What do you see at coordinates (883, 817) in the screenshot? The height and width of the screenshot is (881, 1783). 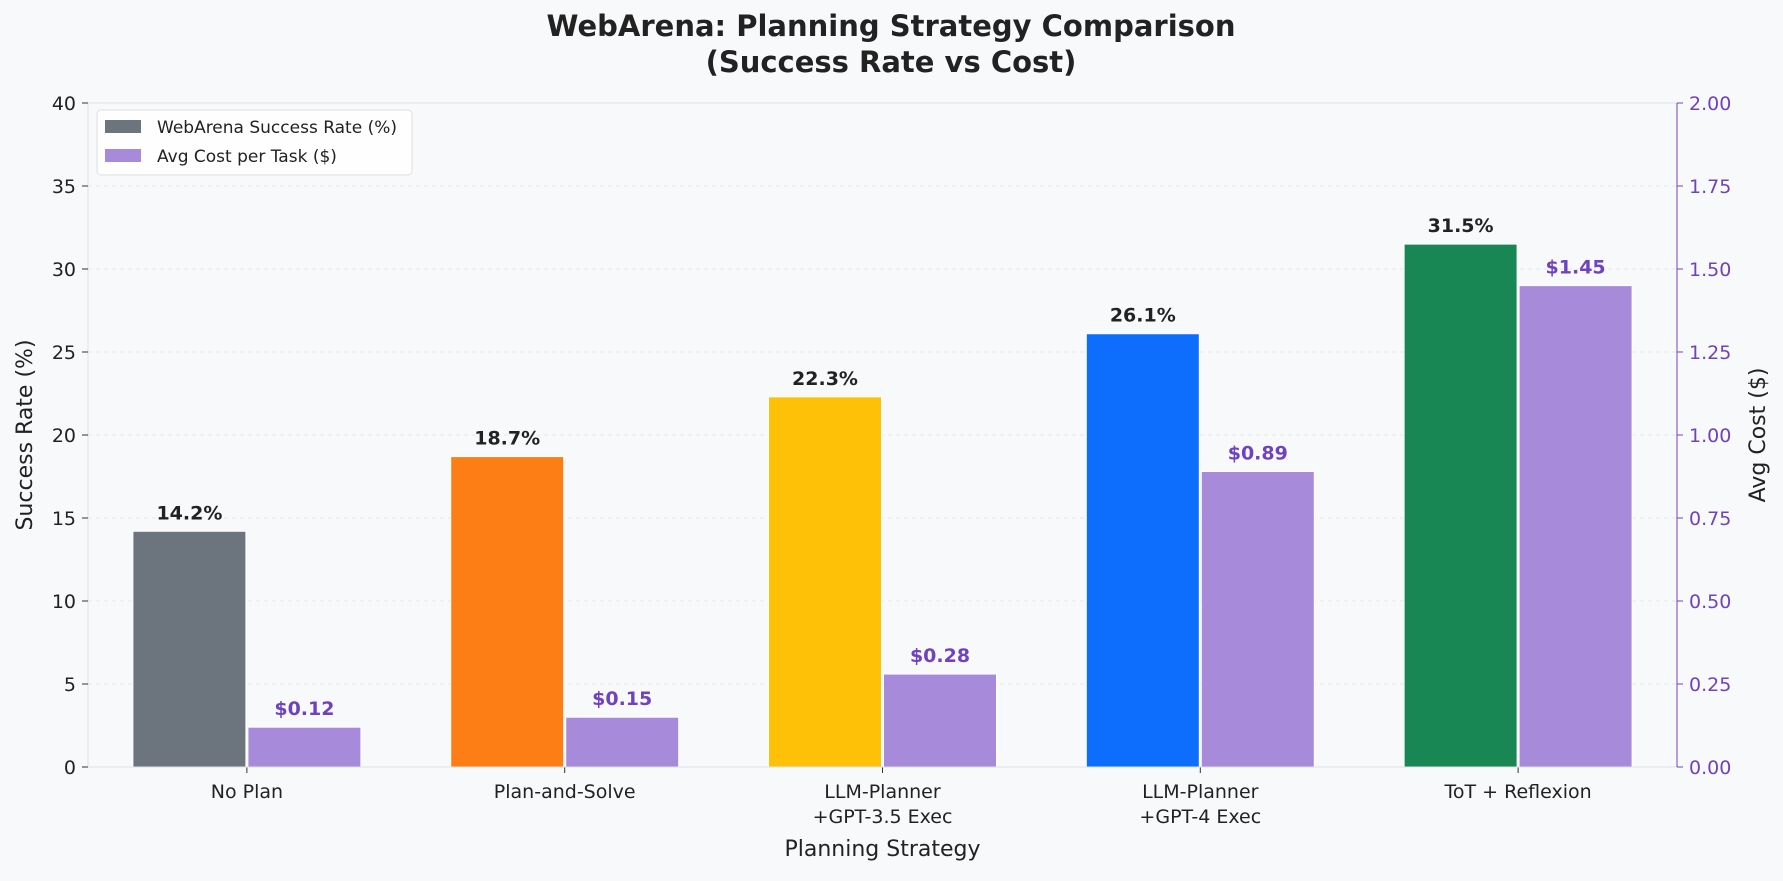 I see `x-tick-label: +GPT-3.5 Exec` at bounding box center [883, 817].